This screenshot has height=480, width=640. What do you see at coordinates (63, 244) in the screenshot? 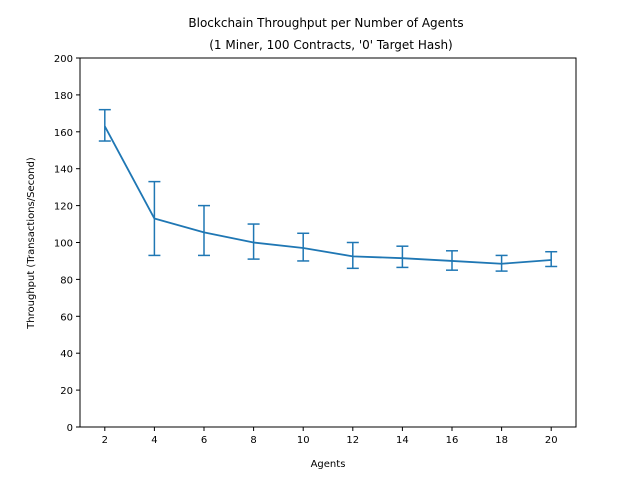
I see `y-tick-label: 100` at bounding box center [63, 244].